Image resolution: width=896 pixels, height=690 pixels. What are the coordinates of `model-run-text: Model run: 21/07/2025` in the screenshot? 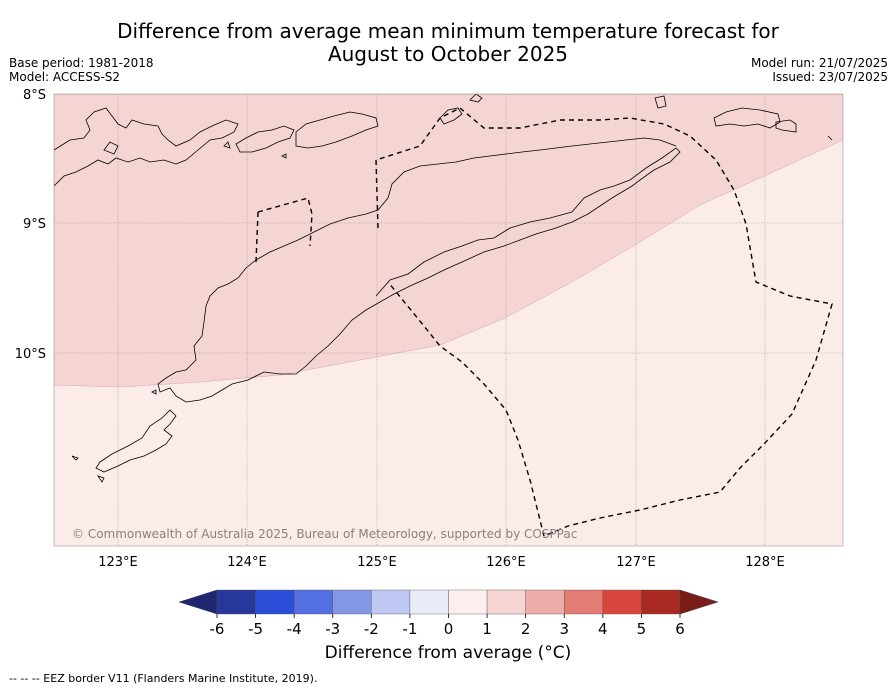 It's located at (819, 63).